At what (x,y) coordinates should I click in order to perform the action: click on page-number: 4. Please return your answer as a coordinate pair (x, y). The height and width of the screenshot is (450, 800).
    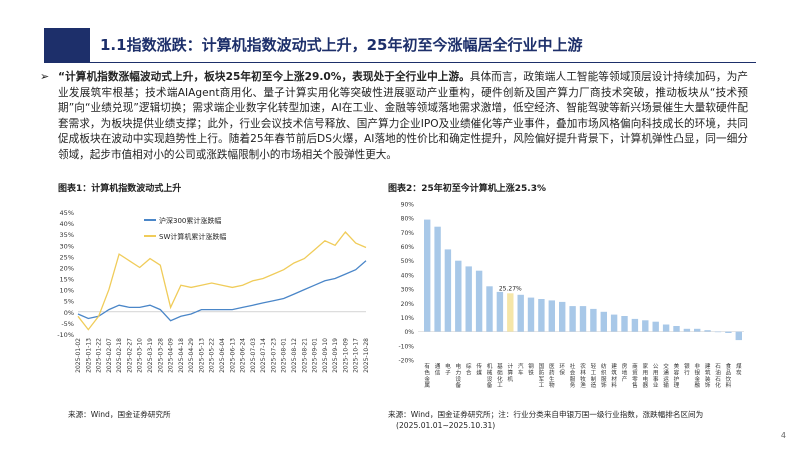
    Looking at the image, I should click on (783, 435).